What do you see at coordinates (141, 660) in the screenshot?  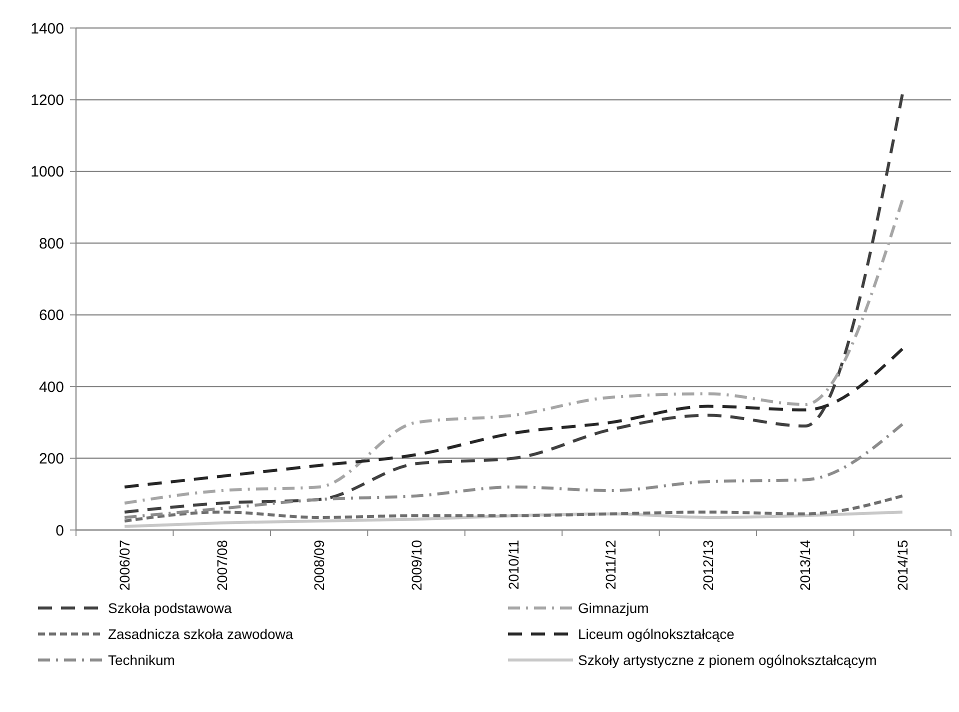 I see `legend-label: Technikum` at bounding box center [141, 660].